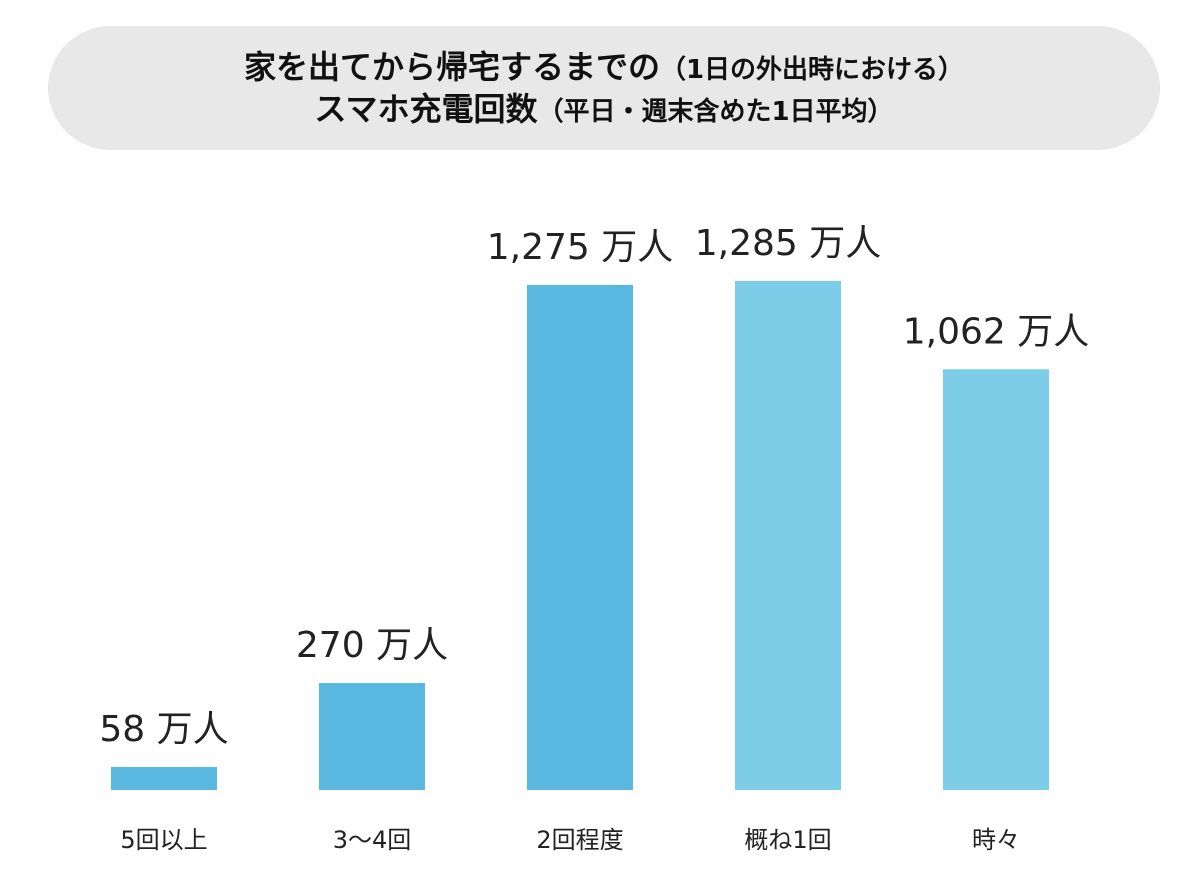 The image size is (1200, 880). I want to click on category-label-5: 時々, so click(996, 840).